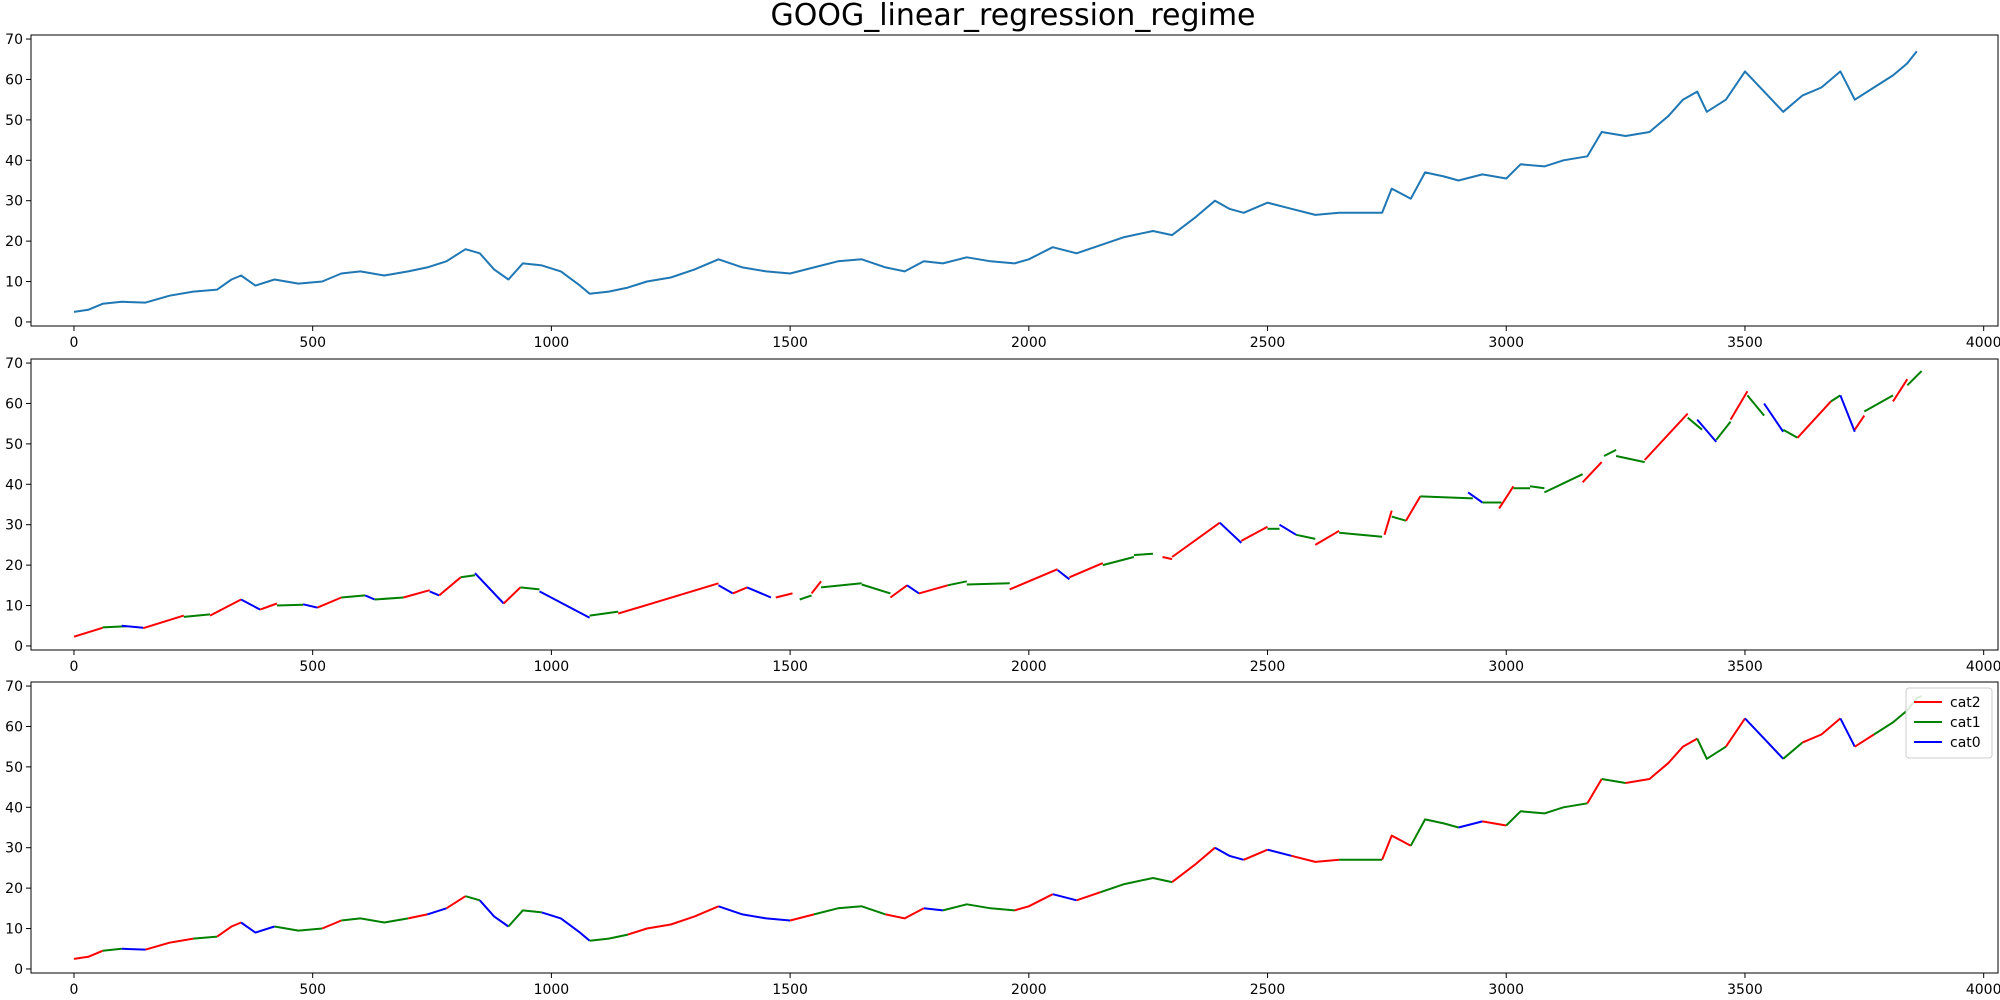 The image size is (2000, 1000). I want to click on y-tick-label: 20, so click(14, 242).